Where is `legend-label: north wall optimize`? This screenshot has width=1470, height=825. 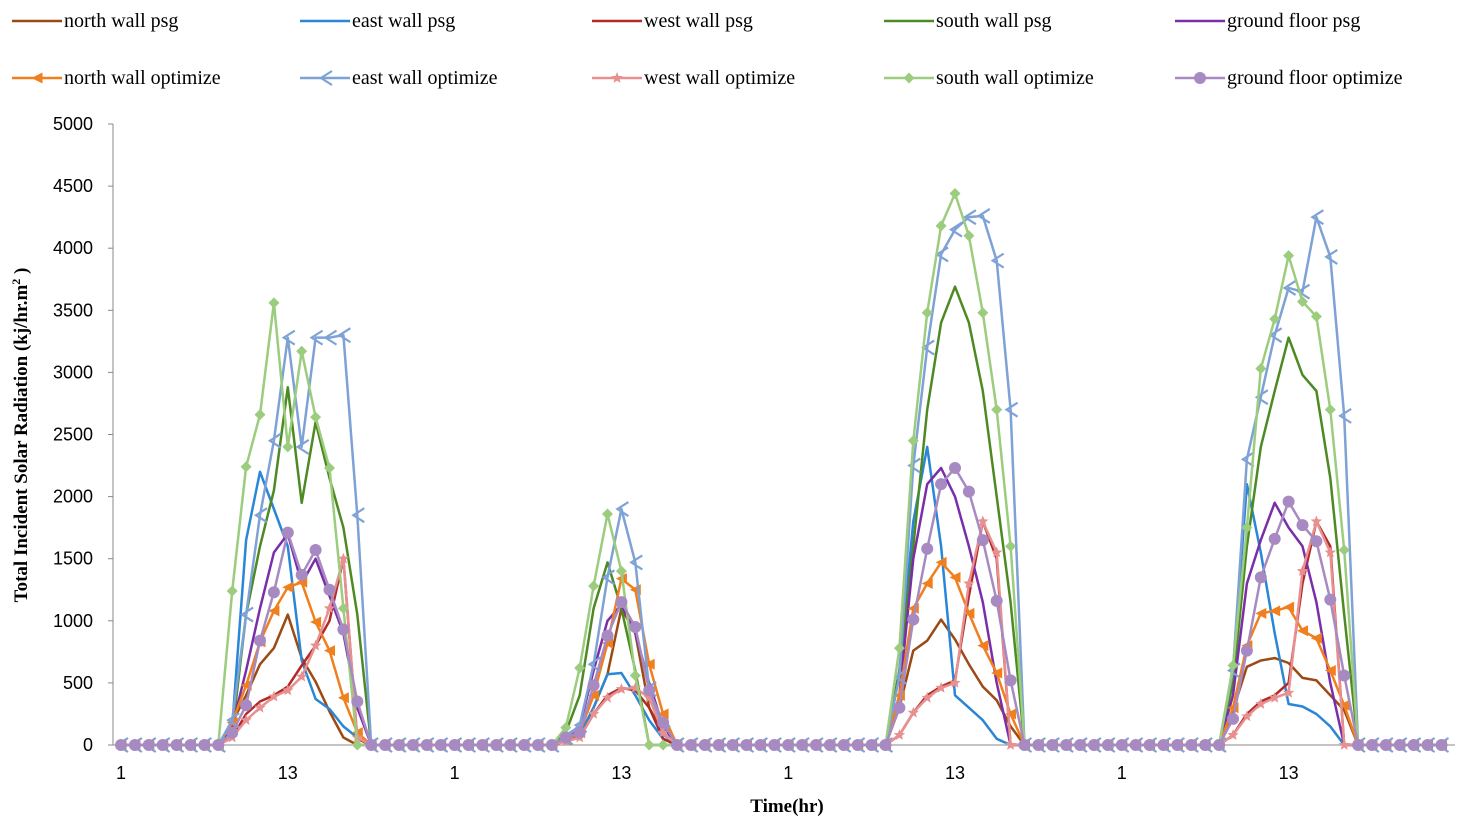
legend-label: north wall optimize is located at coordinates (142, 78).